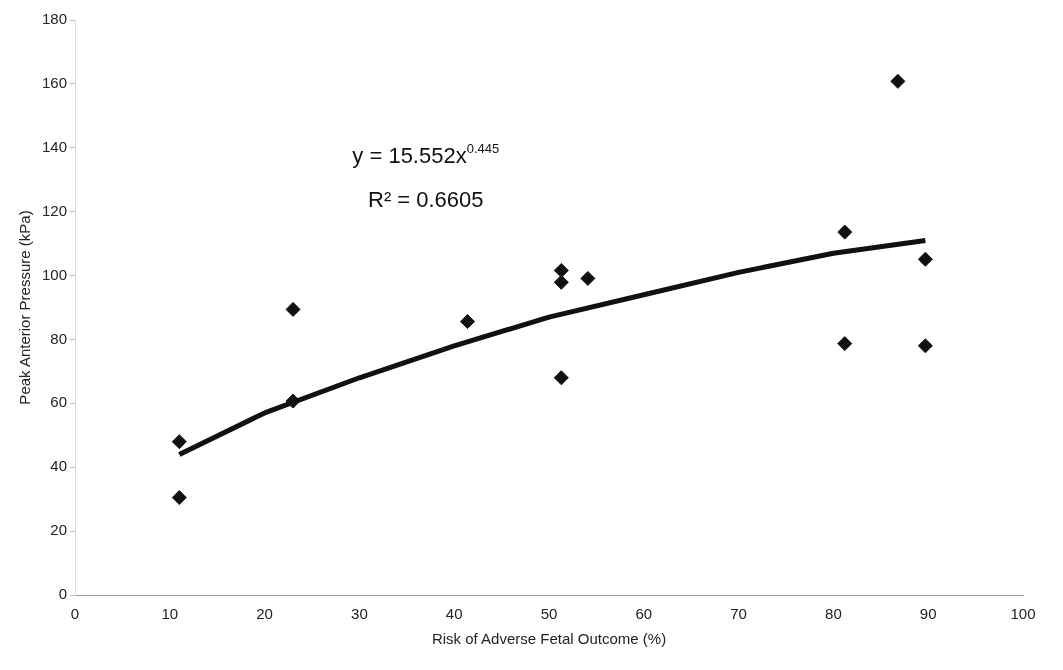 This screenshot has height=670, width=1063. I want to click on x-tick-label: 0, so click(75, 614).